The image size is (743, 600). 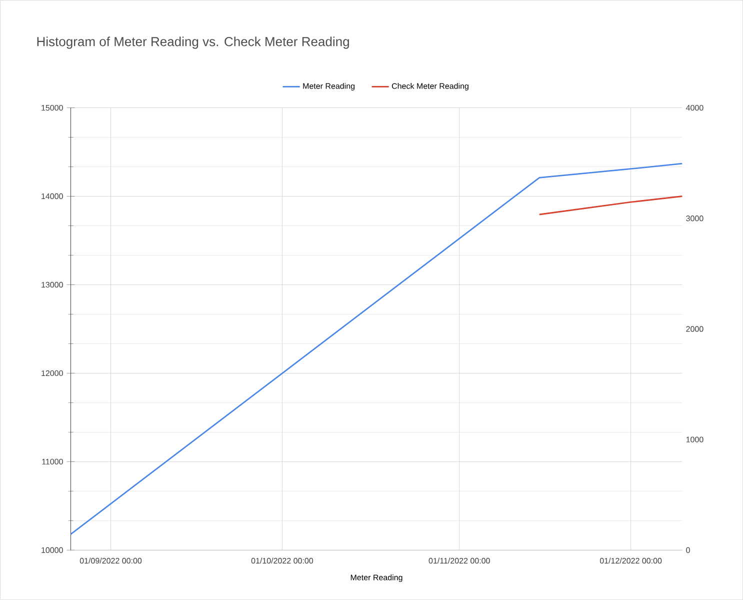 I want to click on y2-tick-label: 1000, so click(x=695, y=439).